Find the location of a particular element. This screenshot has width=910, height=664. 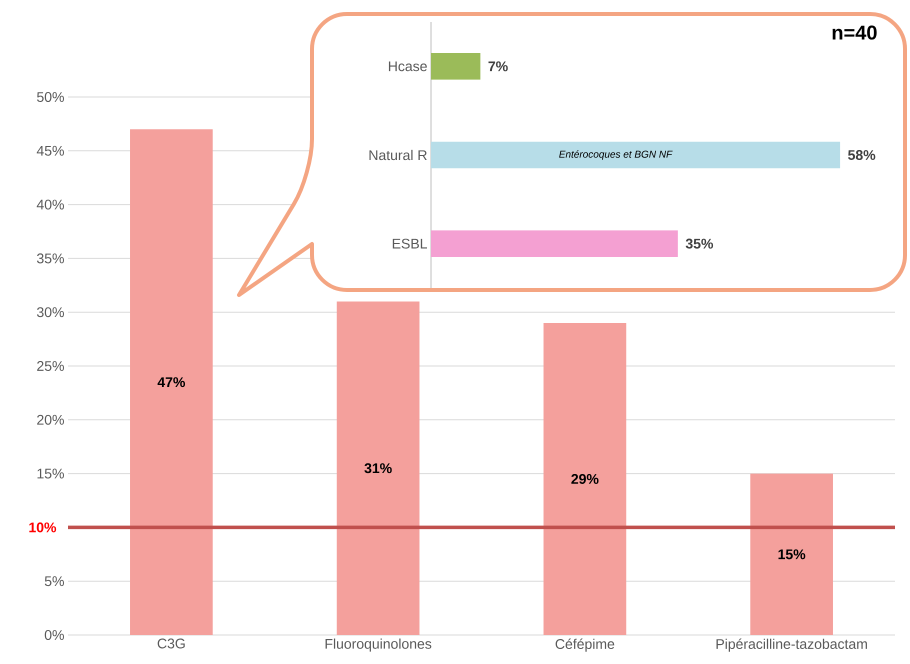

x-tick-label: Fluoroquinolones is located at coordinates (379, 645).